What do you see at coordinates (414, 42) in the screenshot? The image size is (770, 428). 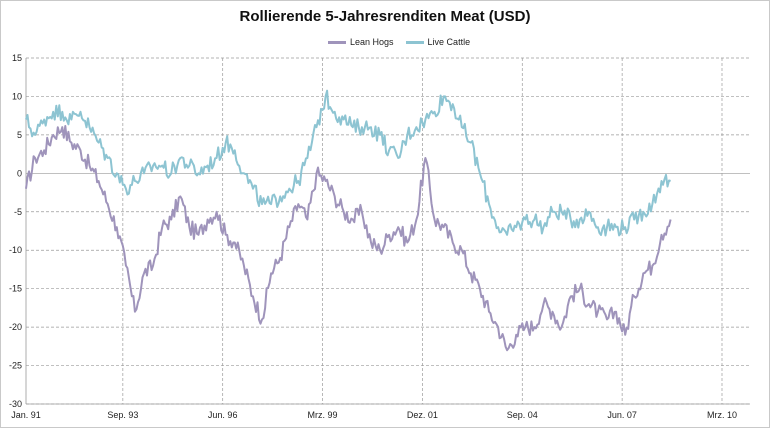 I see `legend-swatch-live-cattle` at bounding box center [414, 42].